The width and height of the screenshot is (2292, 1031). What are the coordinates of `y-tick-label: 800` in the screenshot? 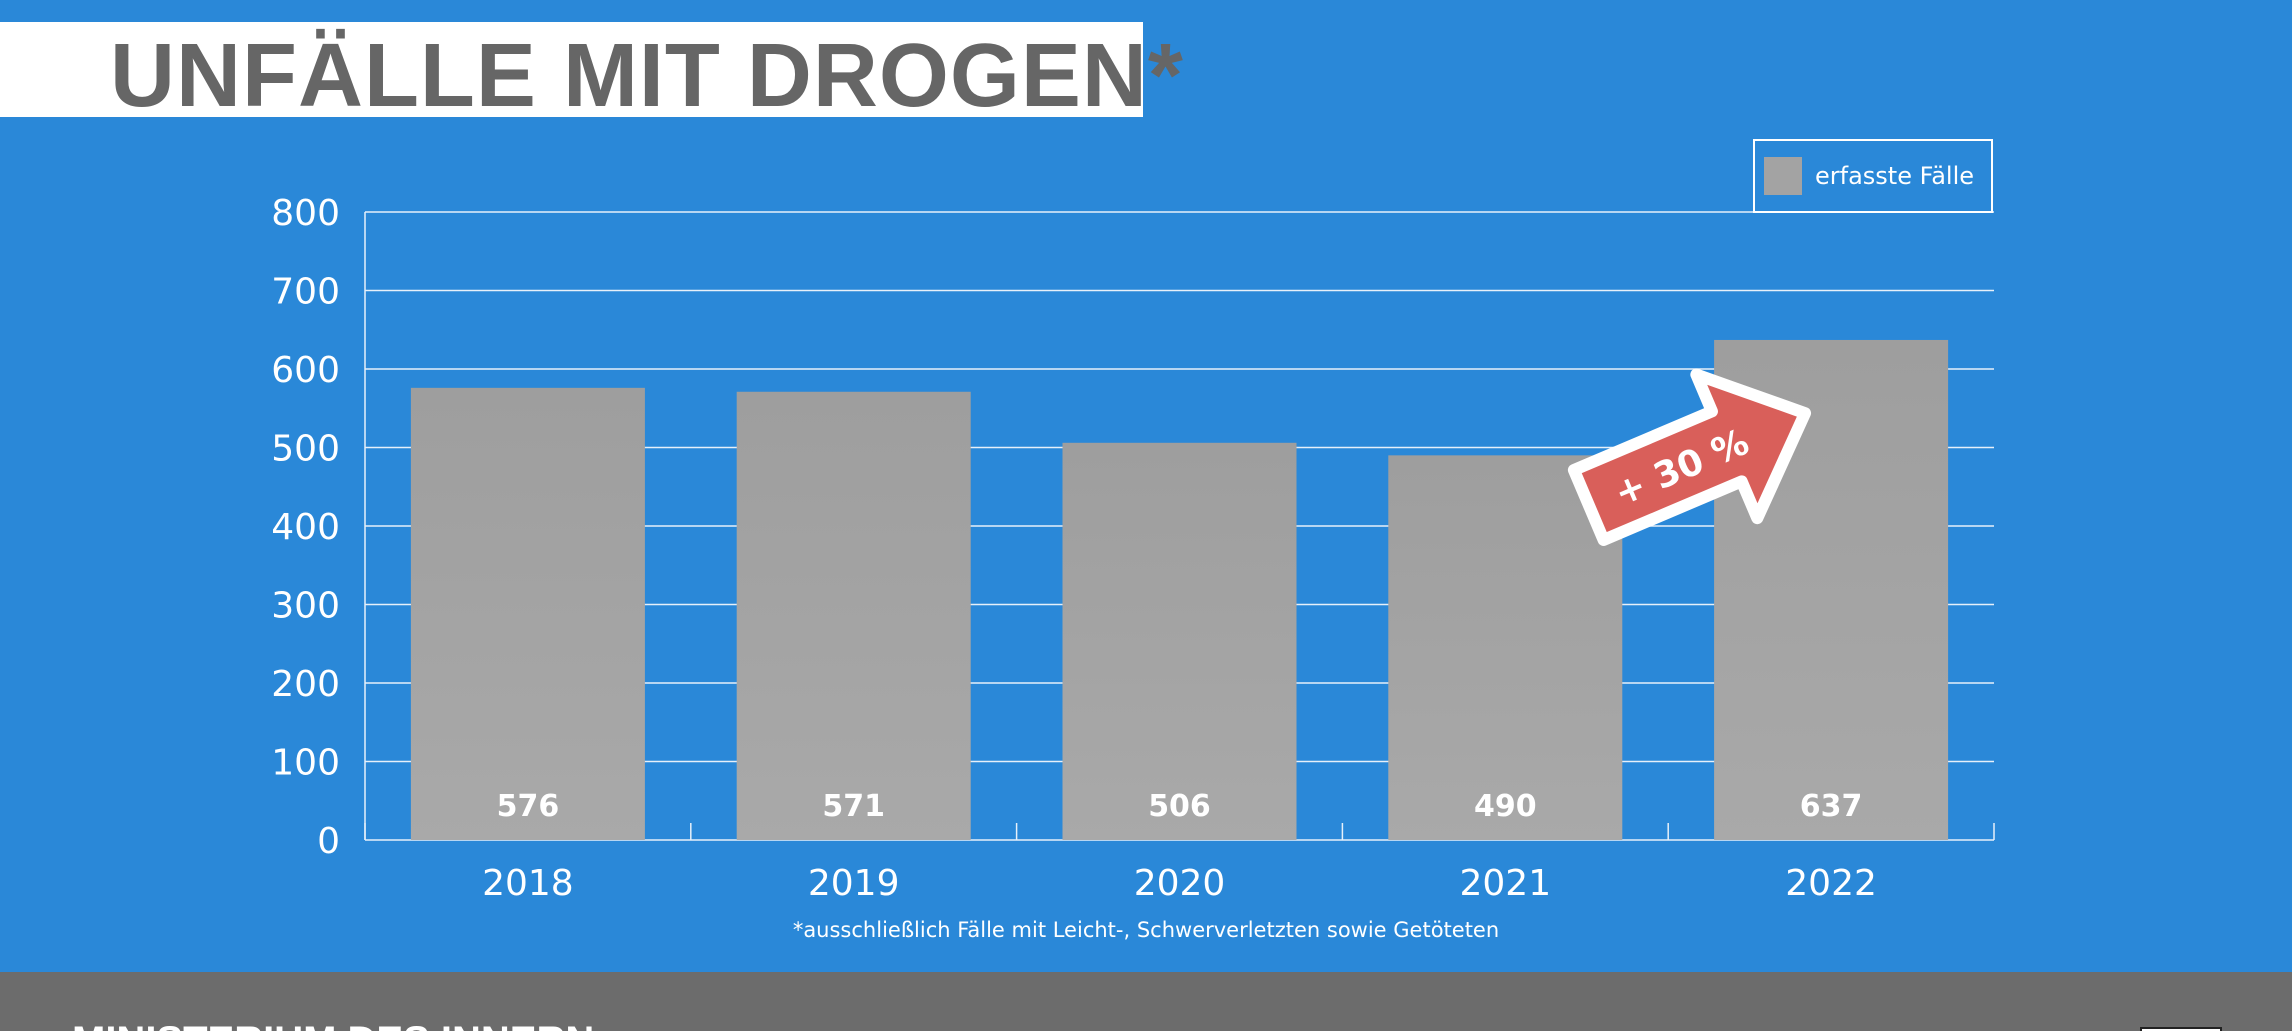 It's located at (305, 213).